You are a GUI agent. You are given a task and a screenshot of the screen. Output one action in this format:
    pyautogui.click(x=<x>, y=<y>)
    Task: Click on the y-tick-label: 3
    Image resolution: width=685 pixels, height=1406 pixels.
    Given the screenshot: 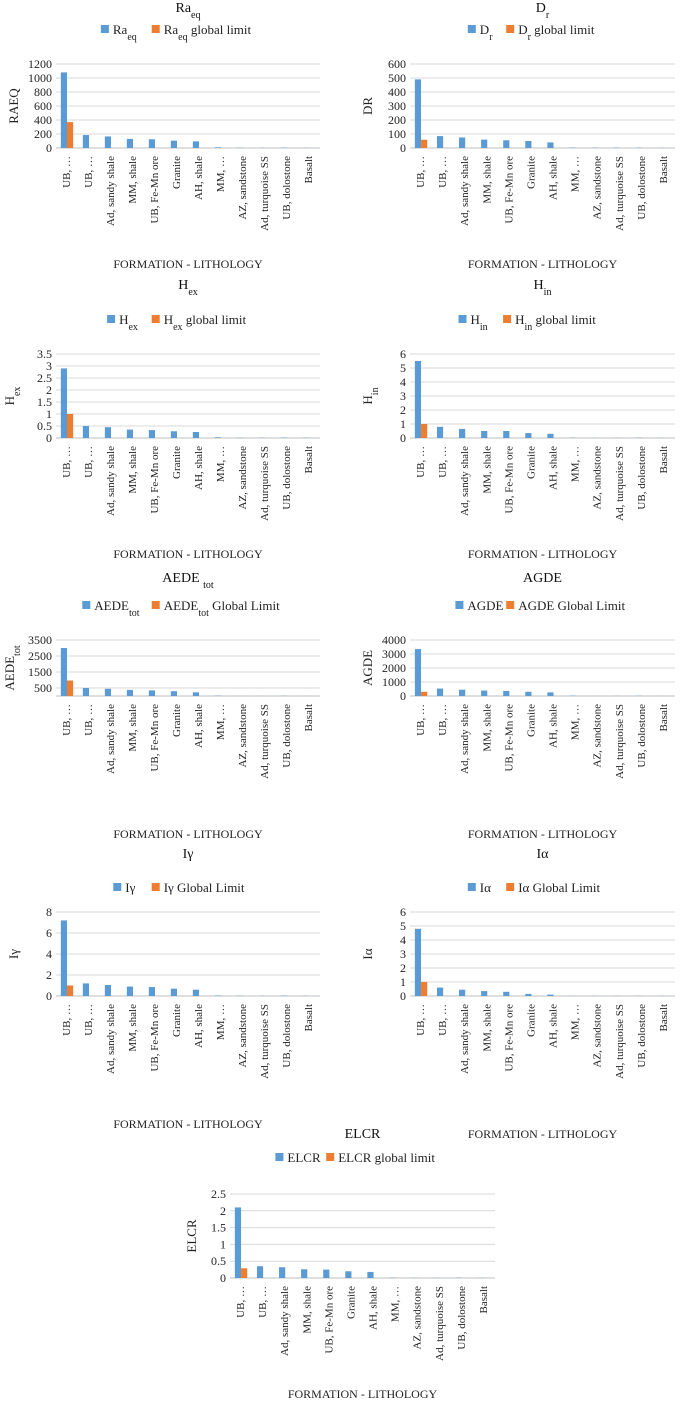 What is the action you would take?
    pyautogui.click(x=49, y=366)
    